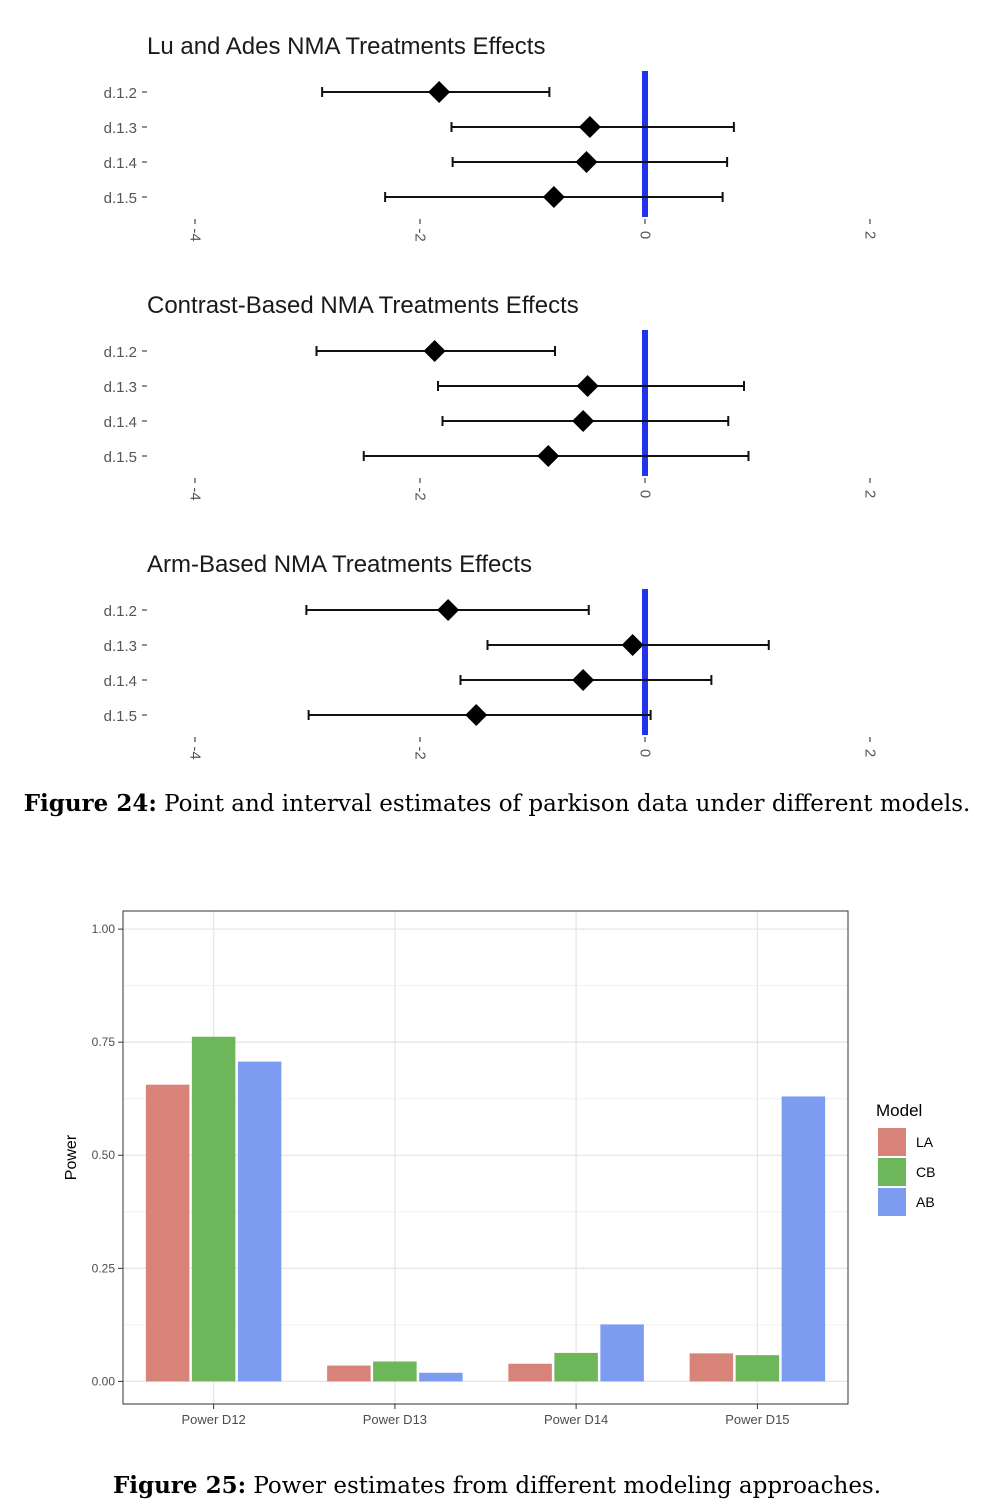 The image size is (994, 1510). Describe the element at coordinates (104, 1381) in the screenshot. I see `y-tick-label: 0.00` at that location.